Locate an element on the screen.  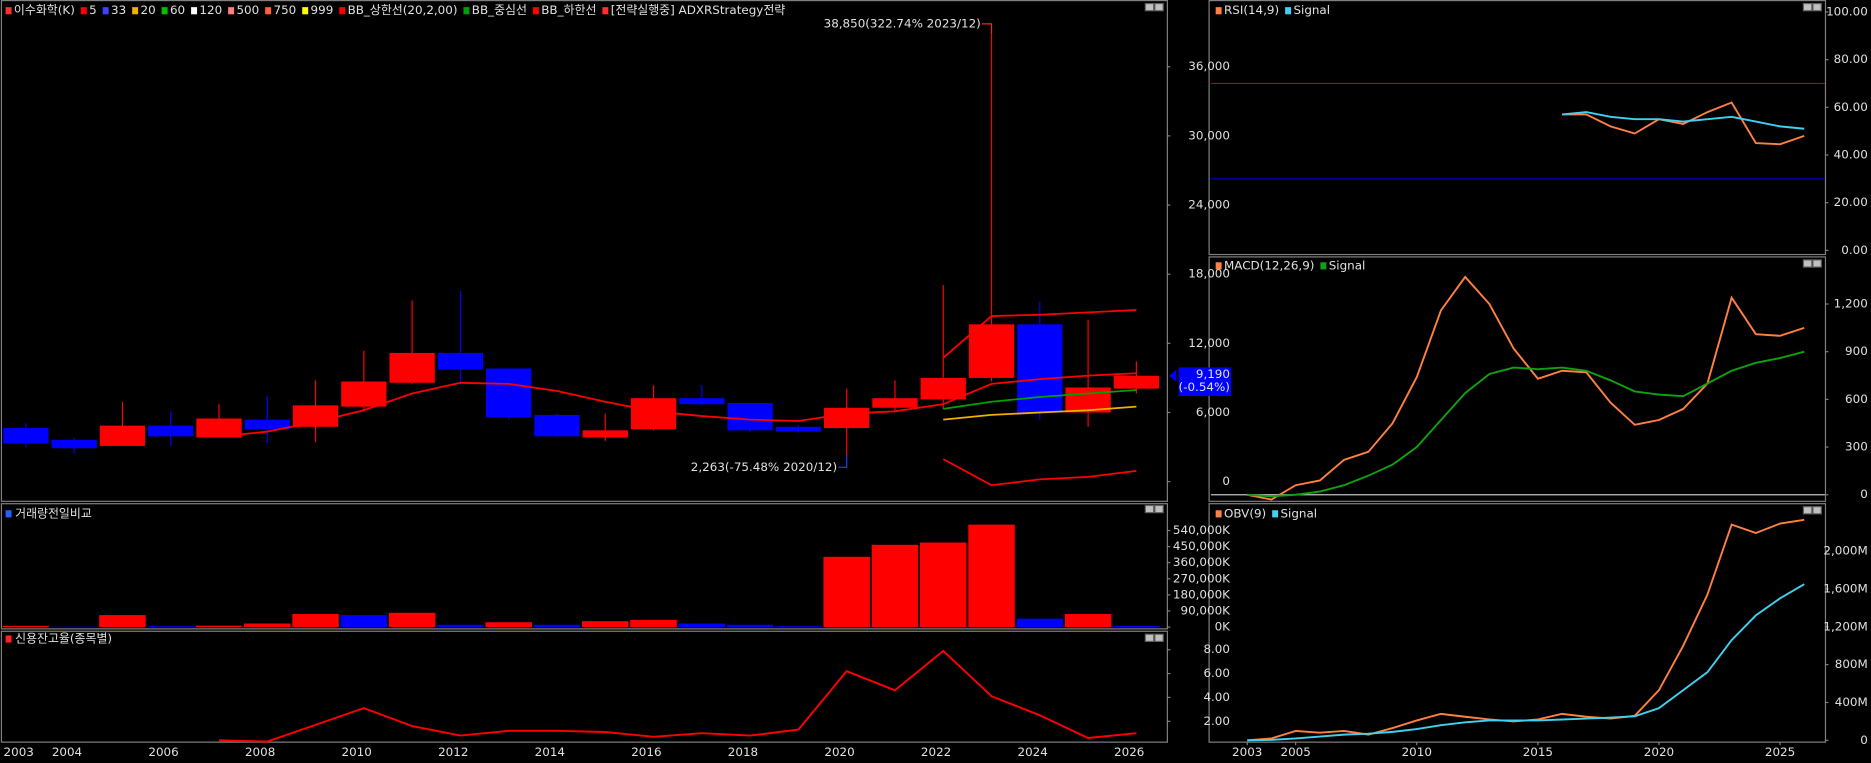
legend-label: RSI(14,9) is located at coordinates (1251, 10).